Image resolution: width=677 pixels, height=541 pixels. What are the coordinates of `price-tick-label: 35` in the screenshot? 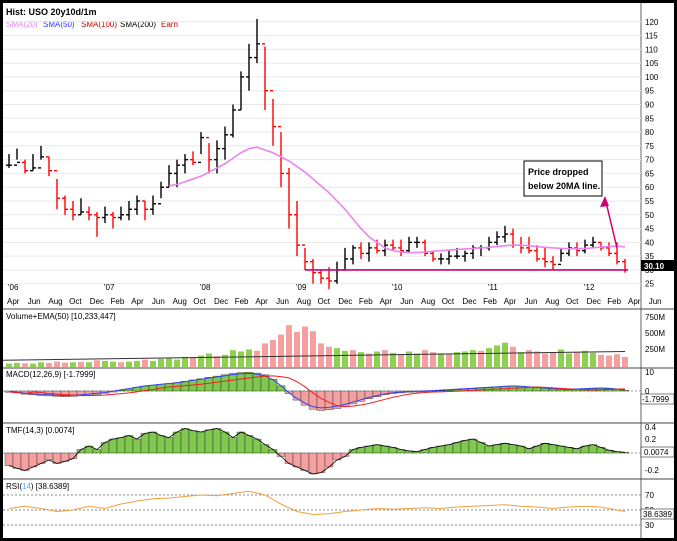 It's located at (649, 256).